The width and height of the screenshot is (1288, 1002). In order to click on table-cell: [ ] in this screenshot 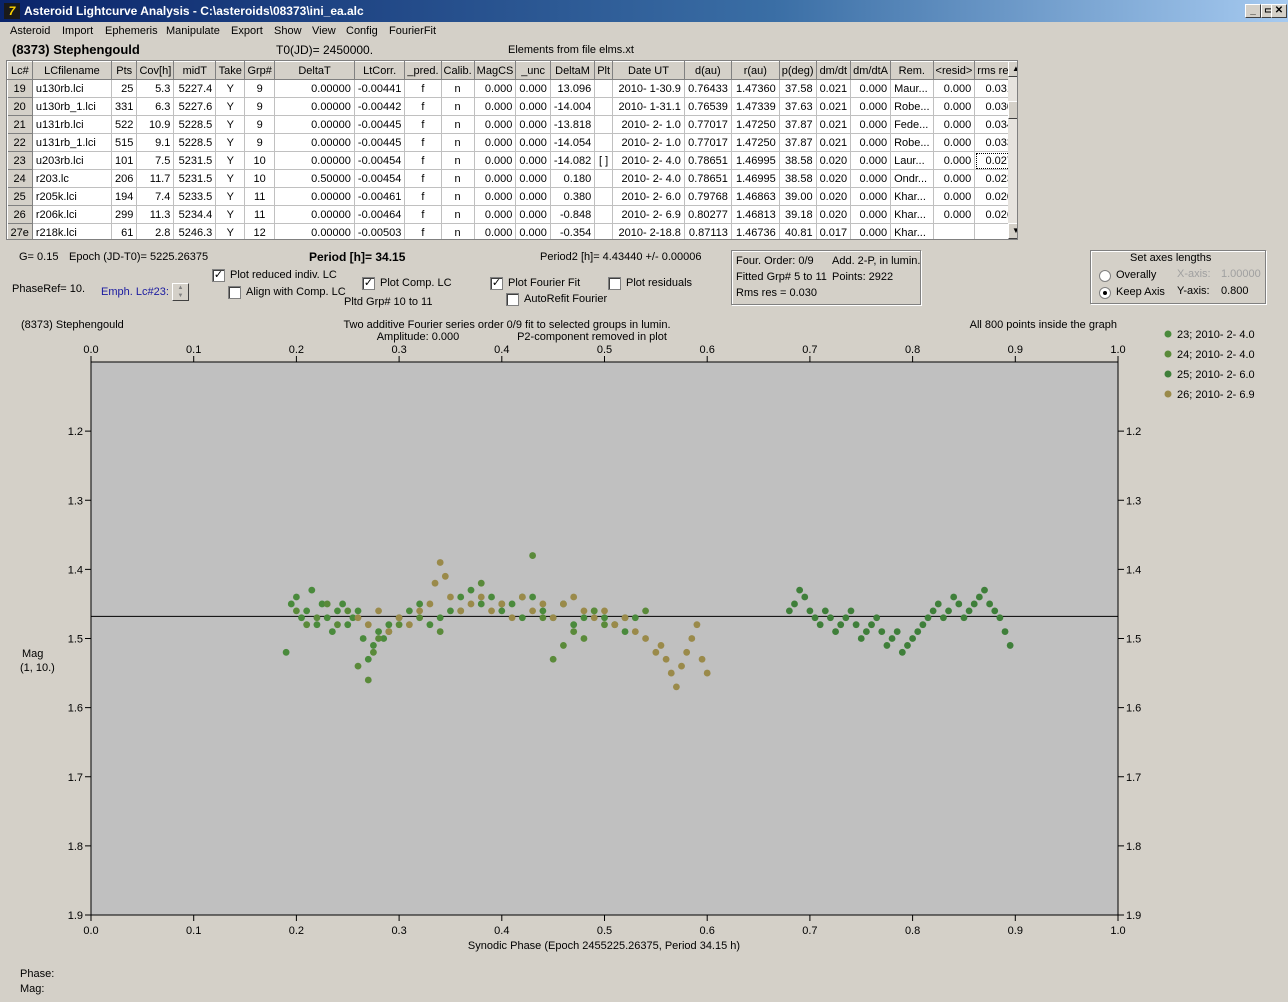, I will do `click(604, 160)`.